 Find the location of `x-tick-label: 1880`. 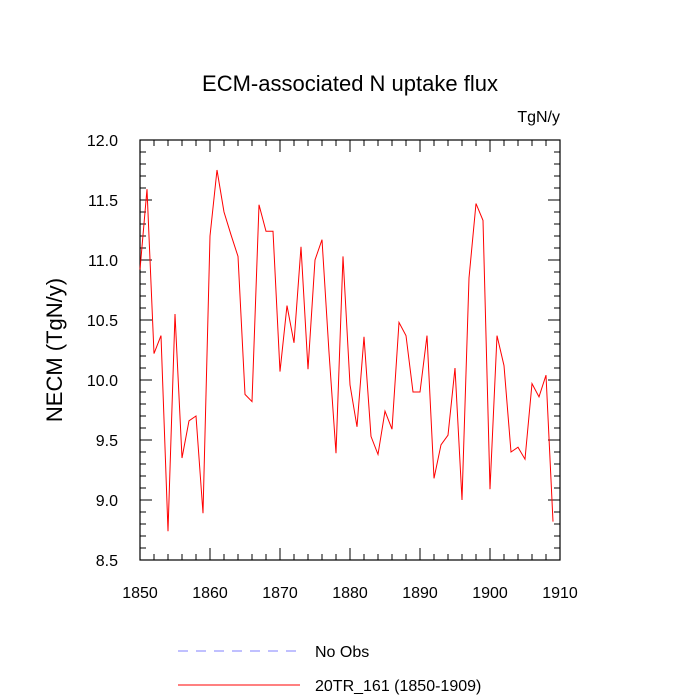

x-tick-label: 1880 is located at coordinates (350, 593).